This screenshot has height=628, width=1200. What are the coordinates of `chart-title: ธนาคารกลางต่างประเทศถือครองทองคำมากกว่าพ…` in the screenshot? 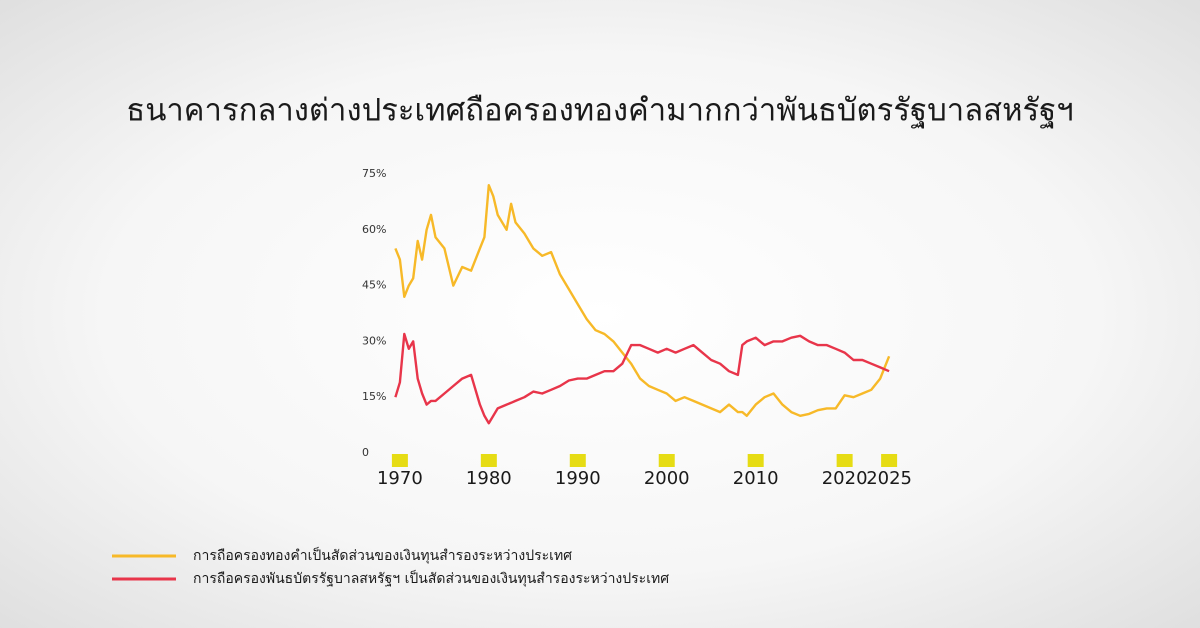 It's located at (599, 111).